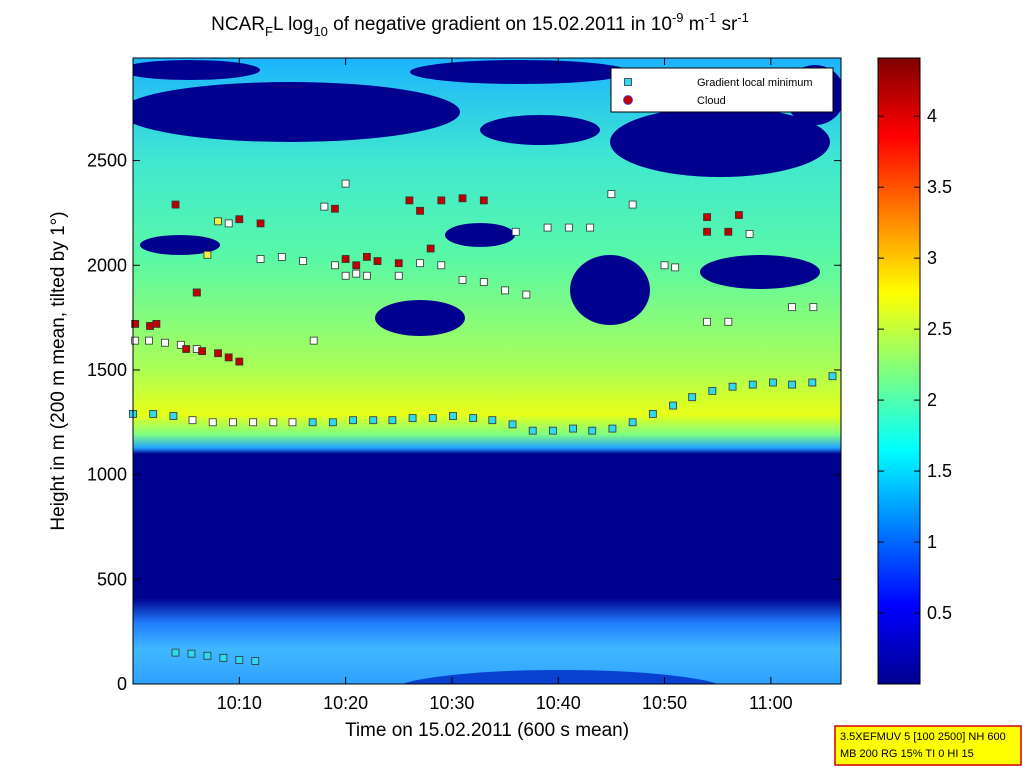 The image size is (1023, 767). I want to click on x-tick-label: 10:30, so click(451, 703).